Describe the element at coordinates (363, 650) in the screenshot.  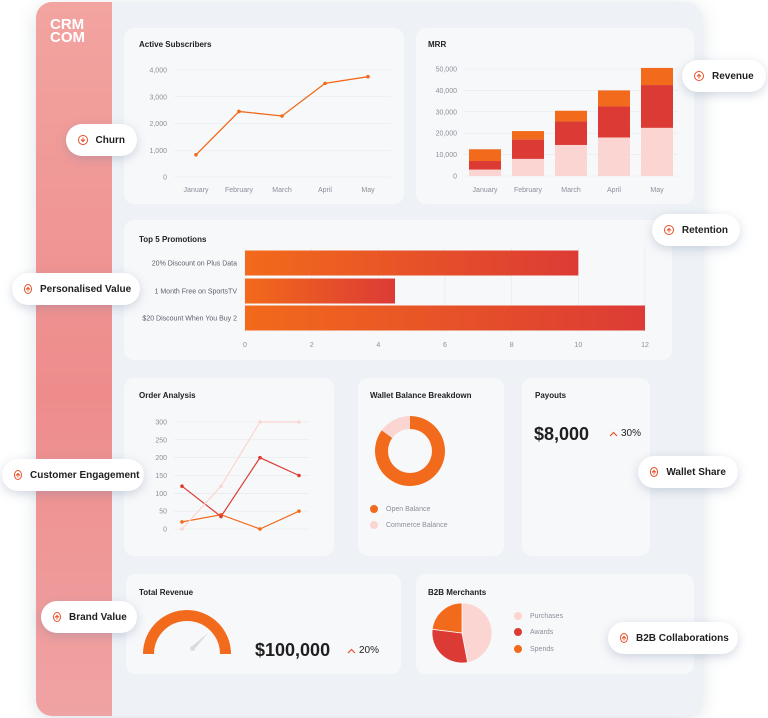
I see `total-revenue-change: 20%` at that location.